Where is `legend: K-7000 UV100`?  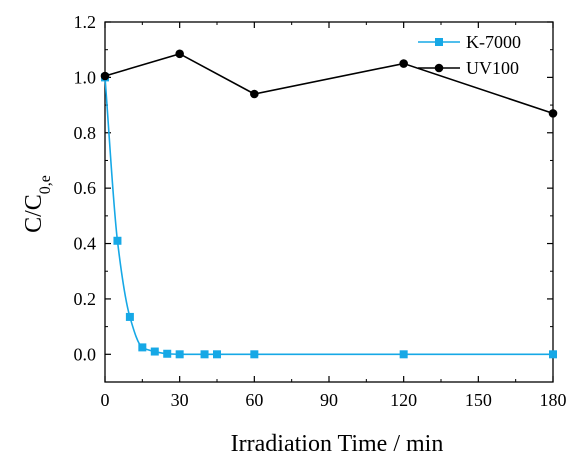
legend: K-7000 UV100 is located at coordinates (469, 55).